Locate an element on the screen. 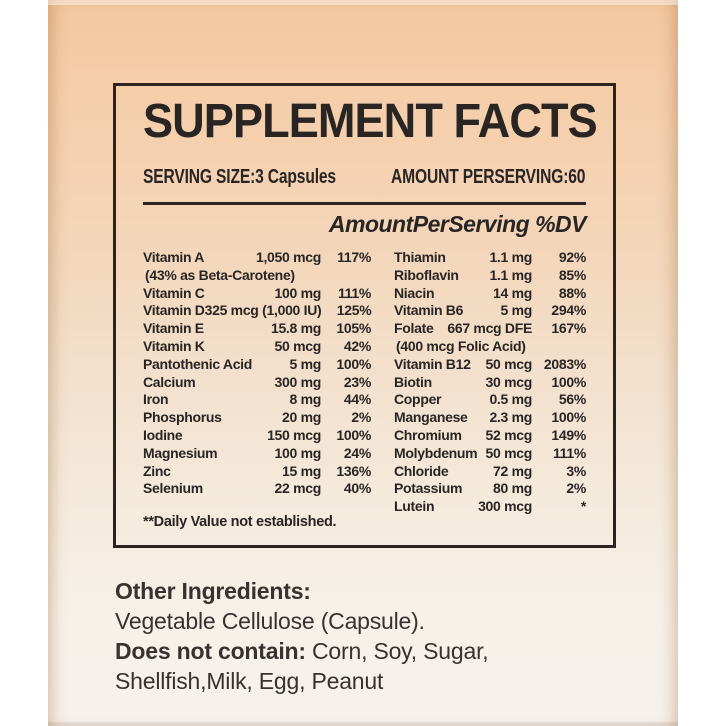 Image resolution: width=726 pixels, height=726 pixels. nutrient-name: (400 mcg Folic Acid) is located at coordinates (461, 345).